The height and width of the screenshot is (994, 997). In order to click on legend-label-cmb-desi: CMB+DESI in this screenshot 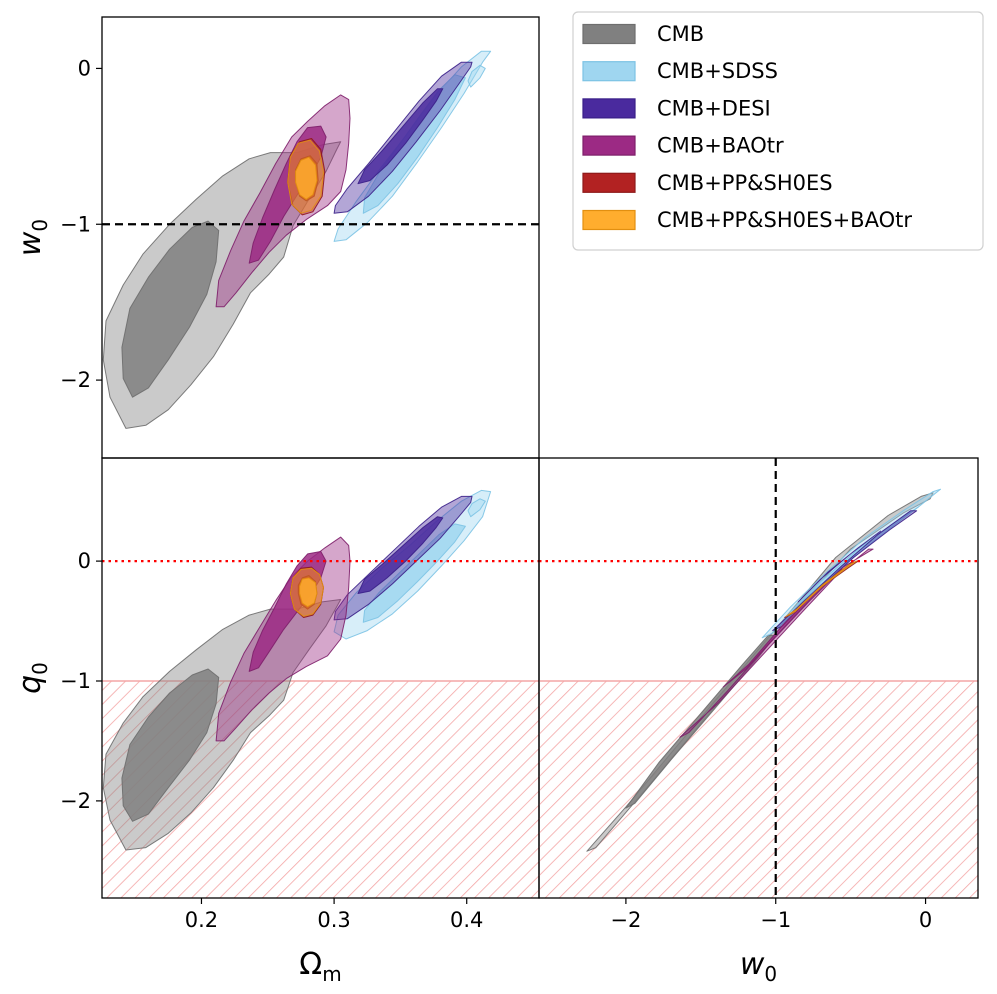, I will do `click(714, 108)`.